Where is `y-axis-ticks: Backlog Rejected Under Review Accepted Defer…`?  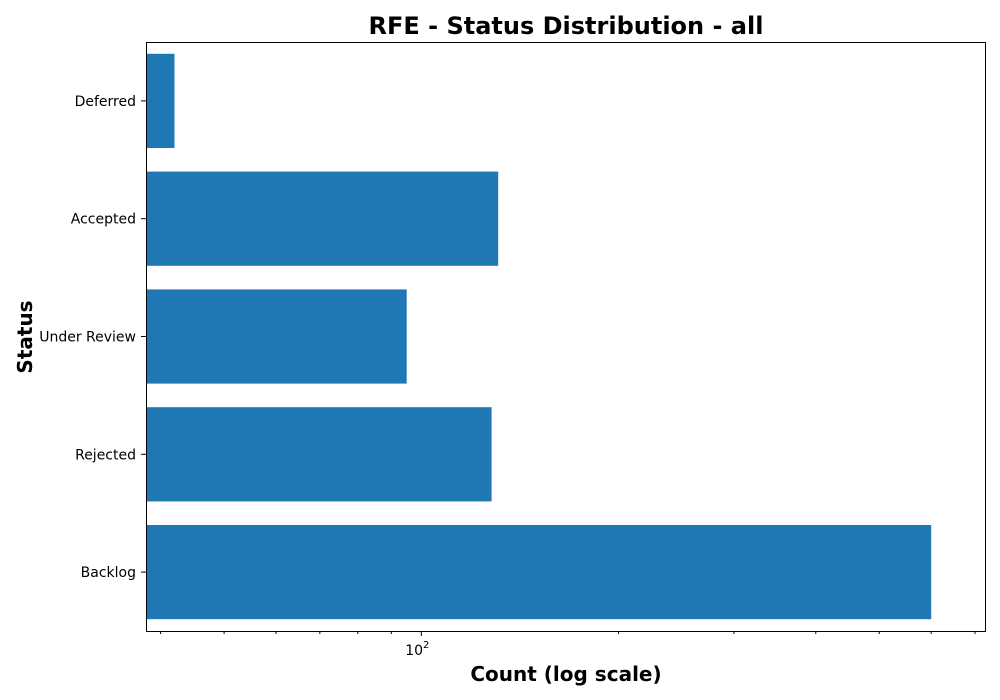
y-axis-ticks: Backlog Rejected Under Review Accepted Defer… is located at coordinates (92, 337).